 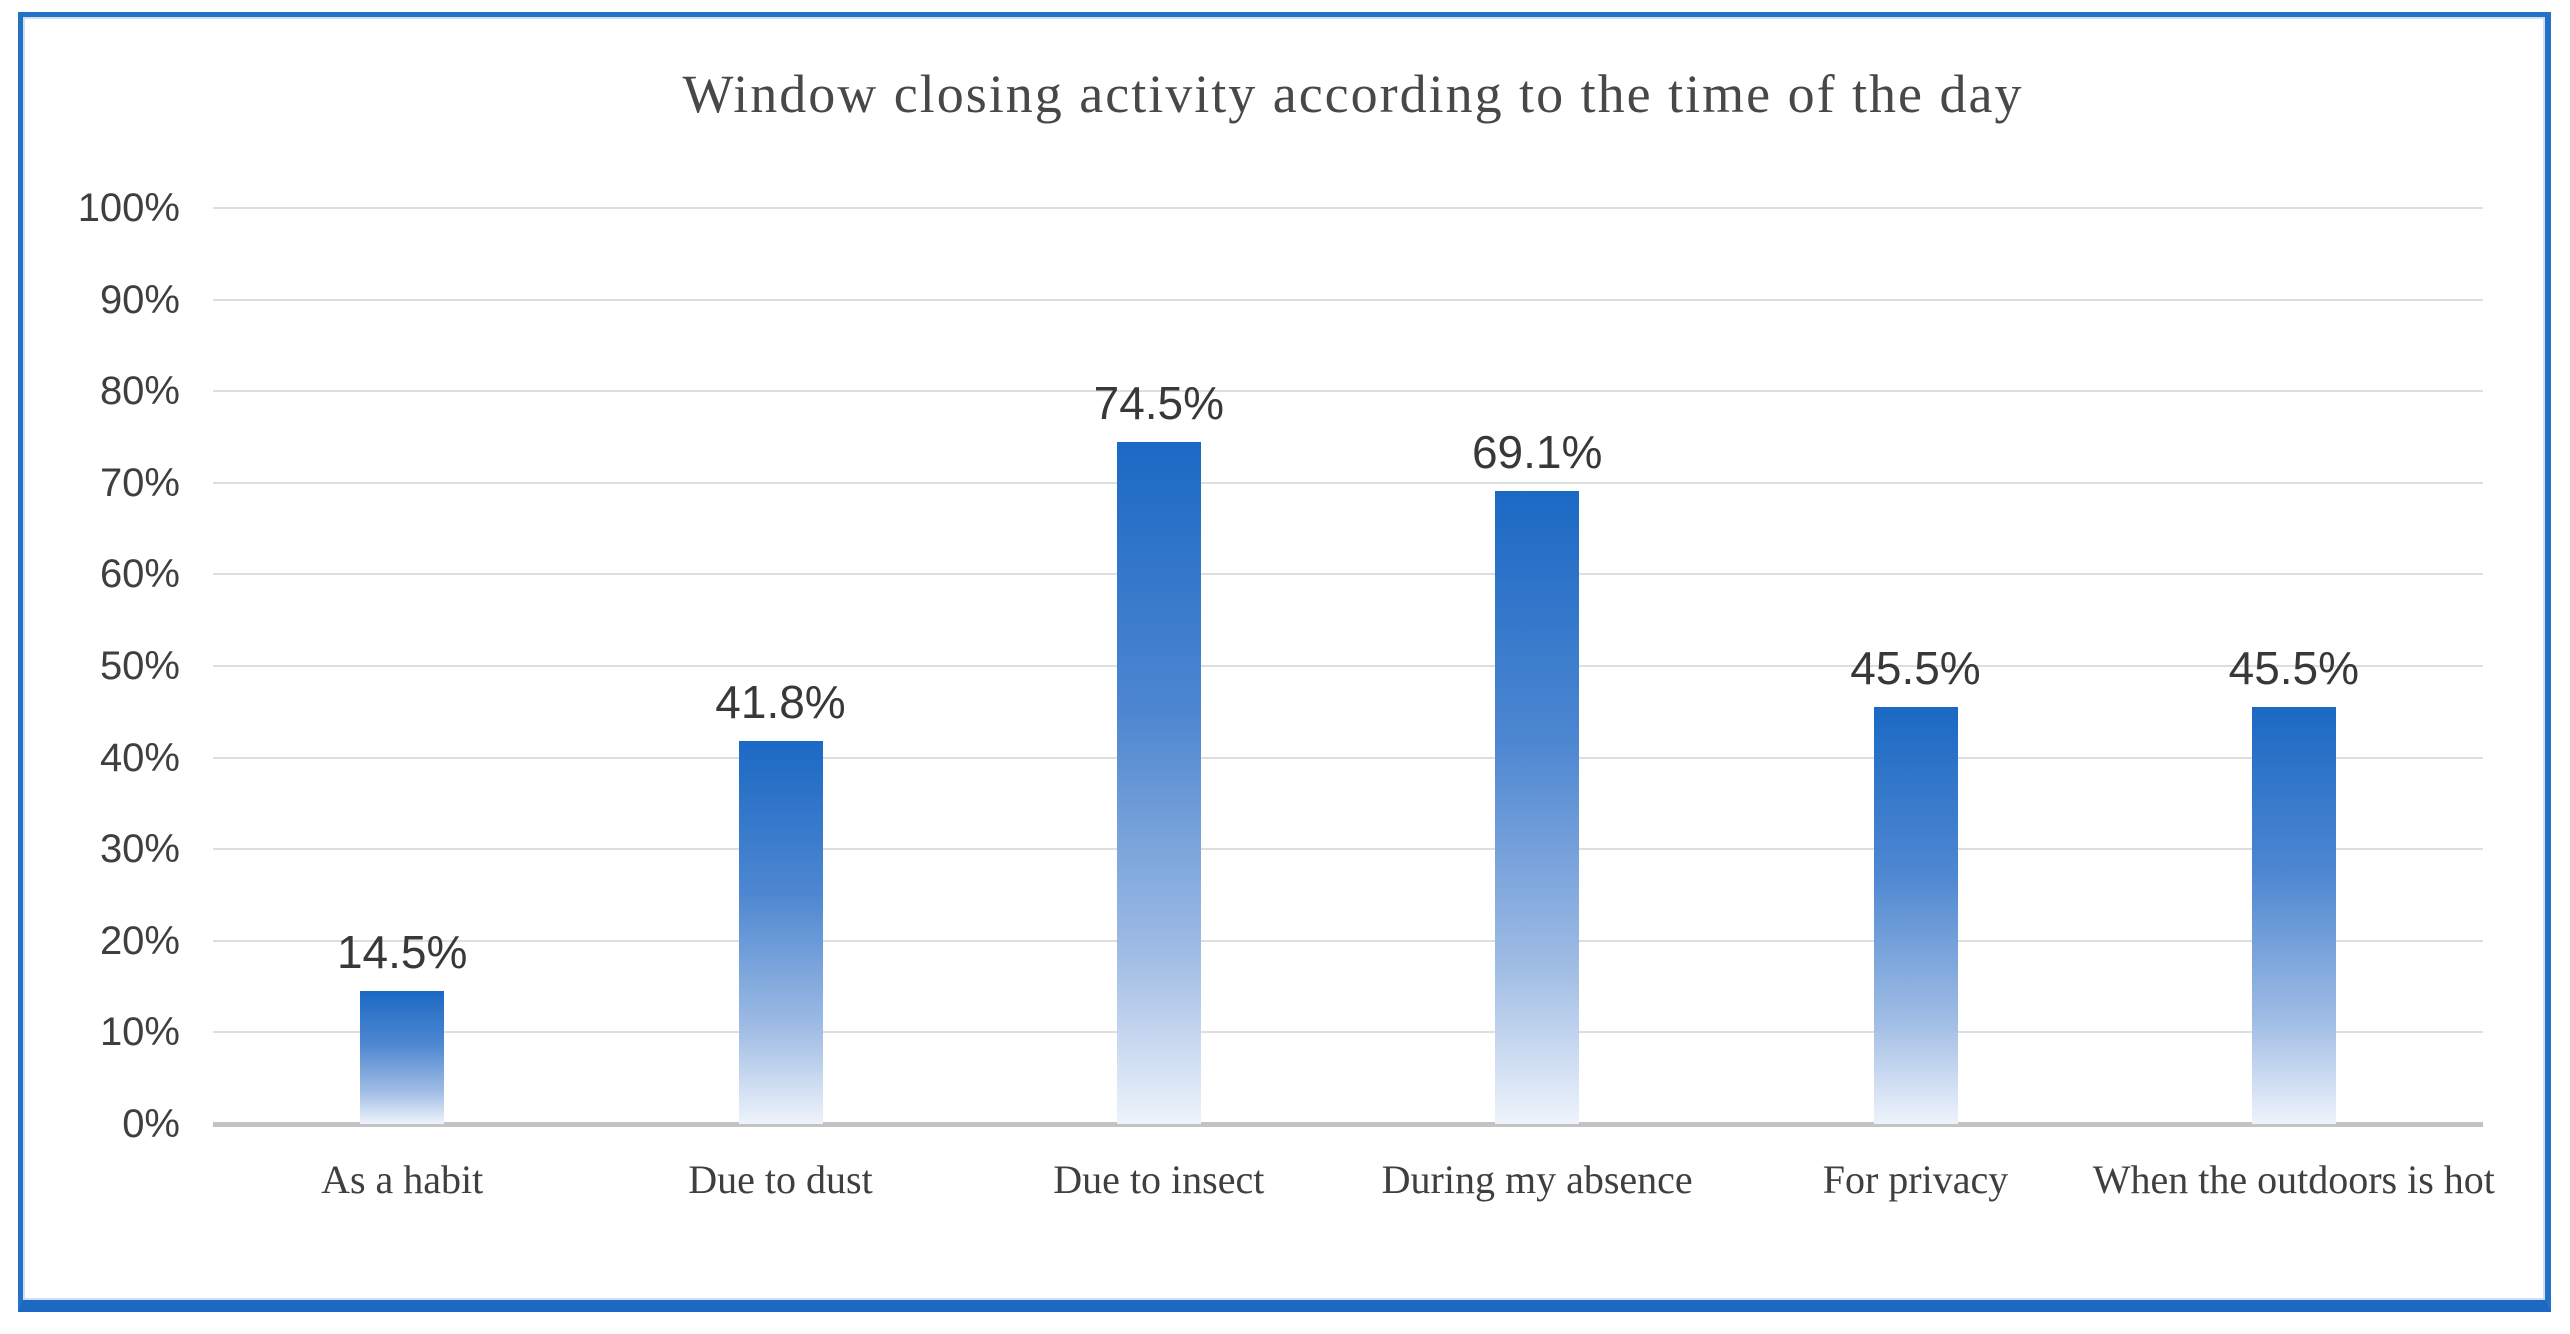 I want to click on x-axis-category-label: During my absence, so click(x=1537, y=1179).